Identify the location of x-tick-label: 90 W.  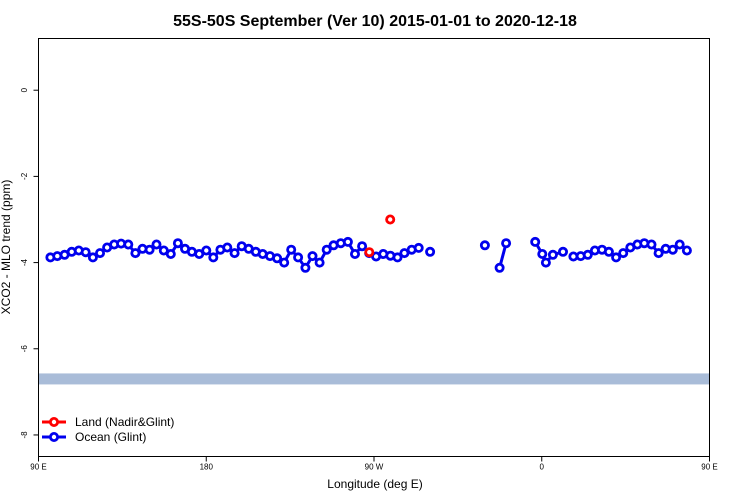
(374, 467).